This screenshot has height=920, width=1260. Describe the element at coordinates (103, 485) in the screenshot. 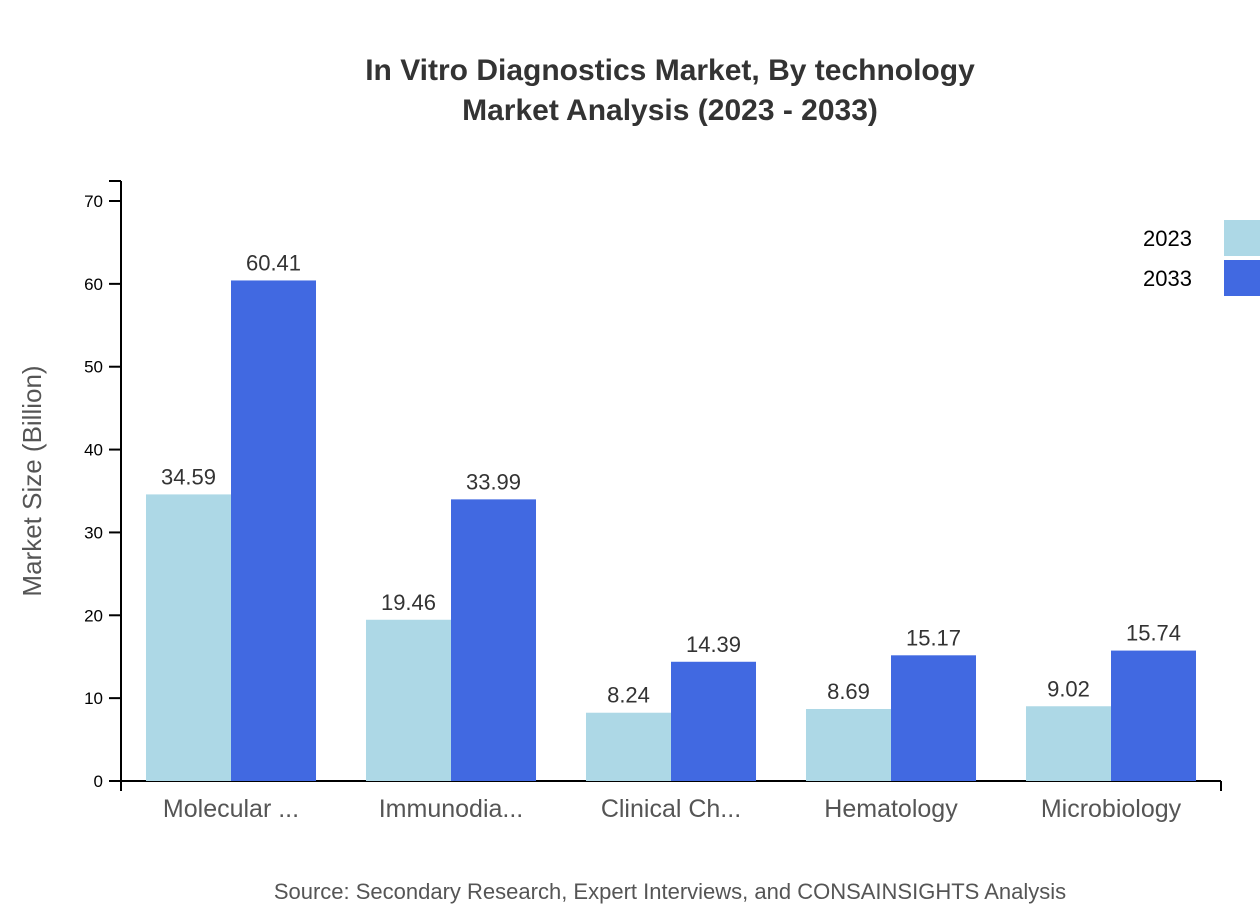

I see `y-axis: 0 10 20 30 40 50 60 70` at that location.